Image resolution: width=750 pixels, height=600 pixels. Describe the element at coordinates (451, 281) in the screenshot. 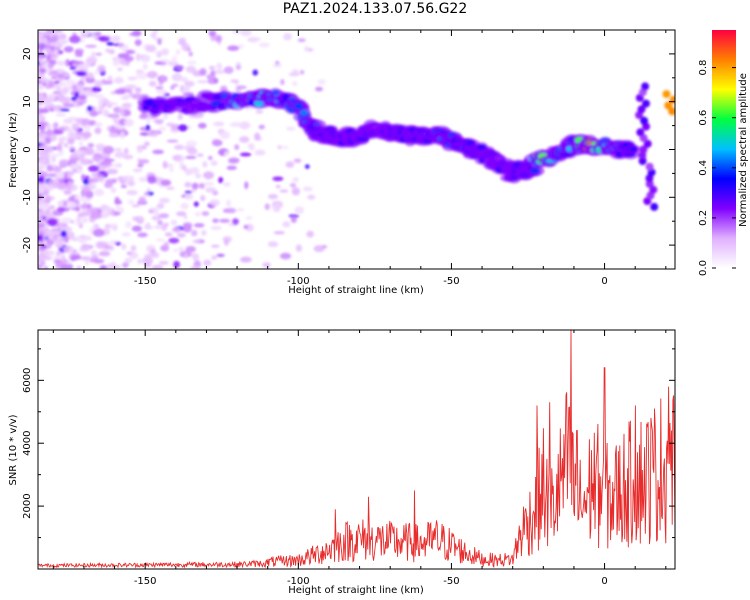

I see `x-tick-label: -50` at that location.